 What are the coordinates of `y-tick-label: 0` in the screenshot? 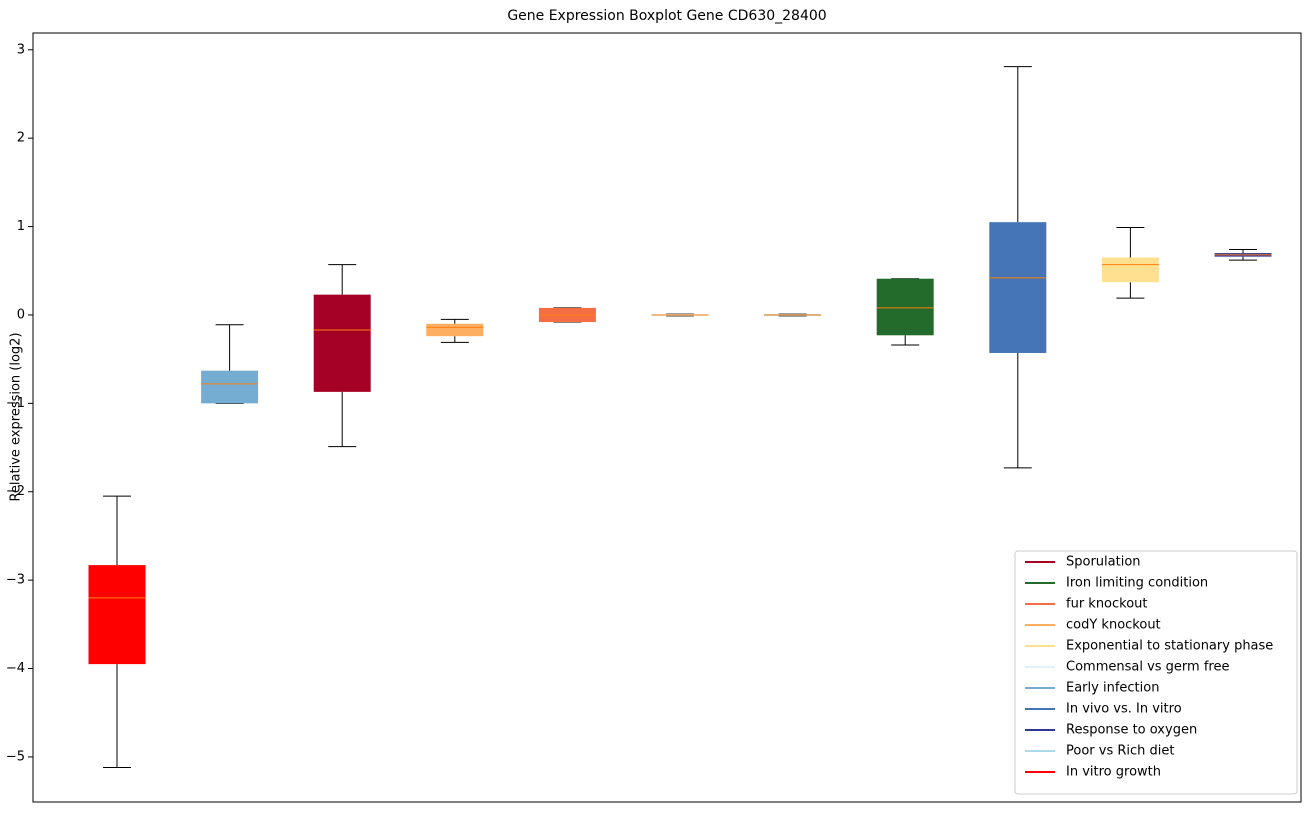 It's located at (21, 314).